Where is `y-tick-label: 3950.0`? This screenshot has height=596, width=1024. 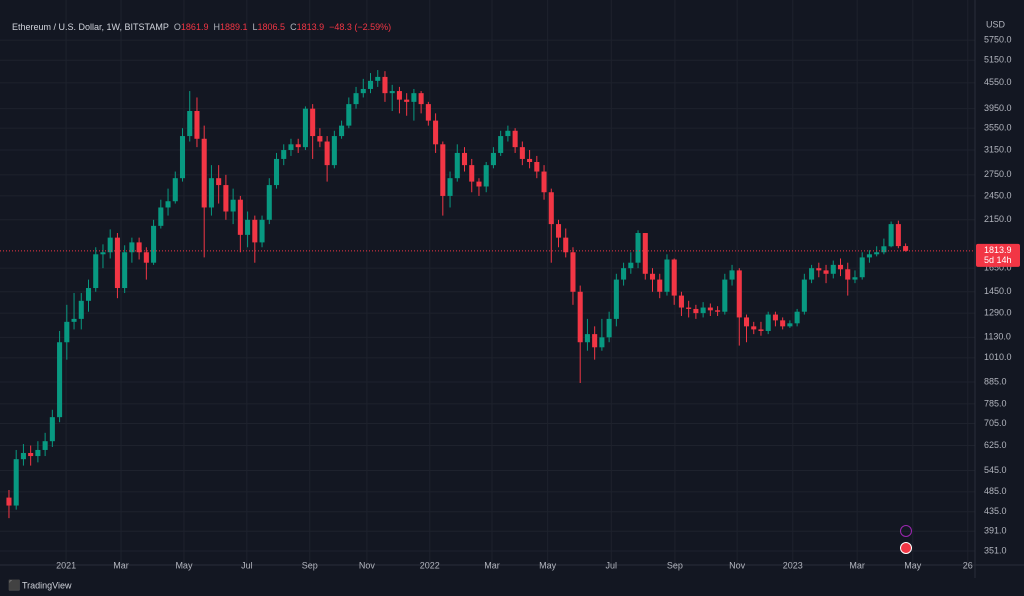 y-tick-label: 3950.0 is located at coordinates (998, 108).